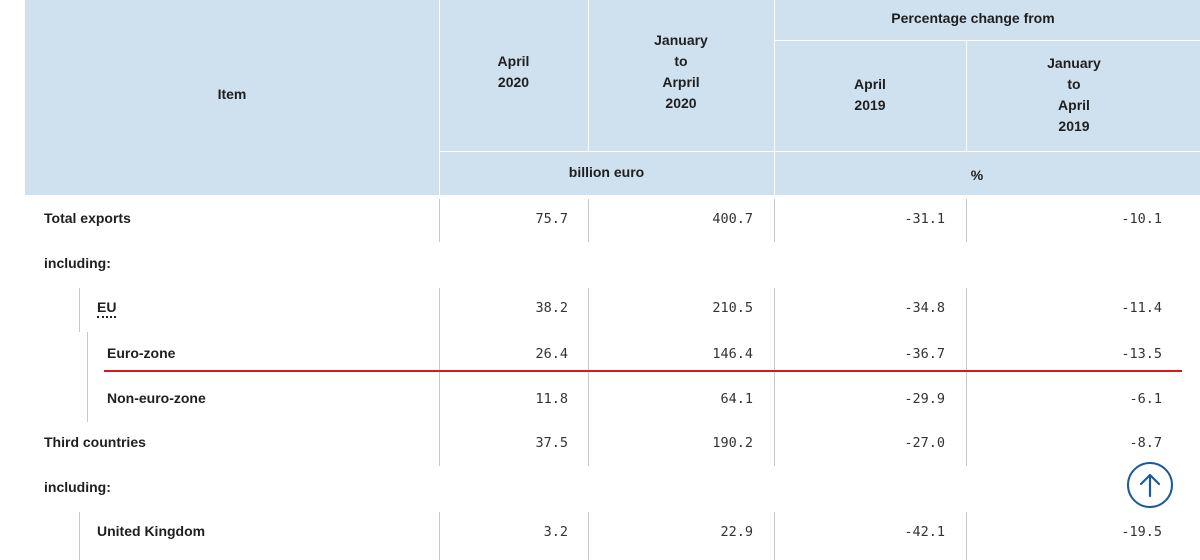 This screenshot has width=1200, height=560. Describe the element at coordinates (156, 398) in the screenshot. I see `row-label-non-euro-zone: Non-euro-zone` at that location.